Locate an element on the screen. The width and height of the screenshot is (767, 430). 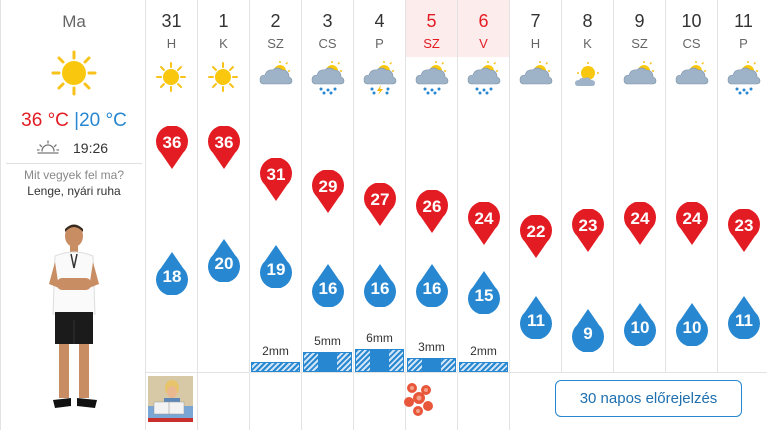
min-temp-value: 9 is located at coordinates (588, 333).